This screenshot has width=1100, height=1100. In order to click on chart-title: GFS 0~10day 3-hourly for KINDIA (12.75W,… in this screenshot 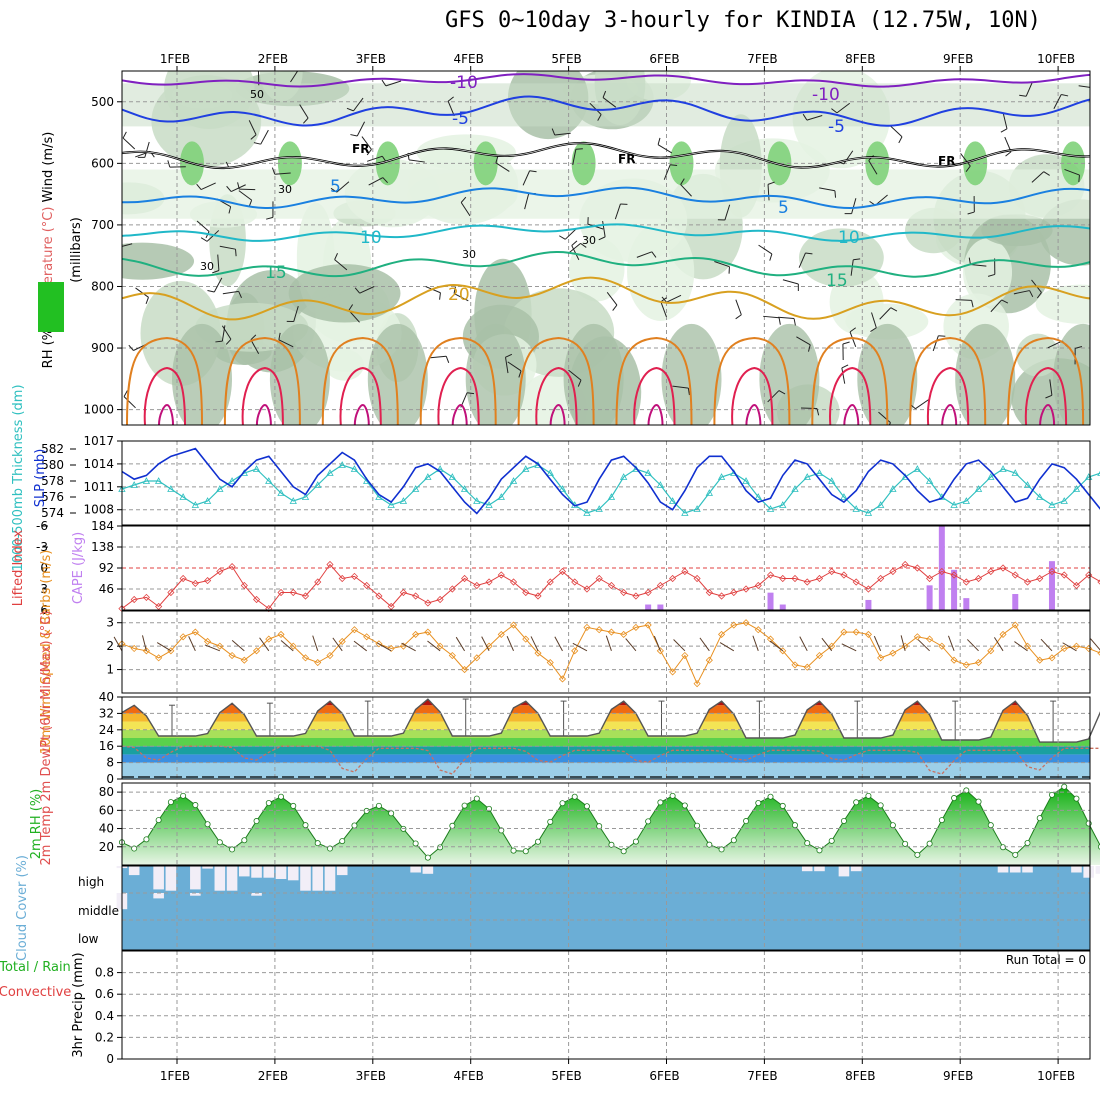, I will do `click(743, 20)`.